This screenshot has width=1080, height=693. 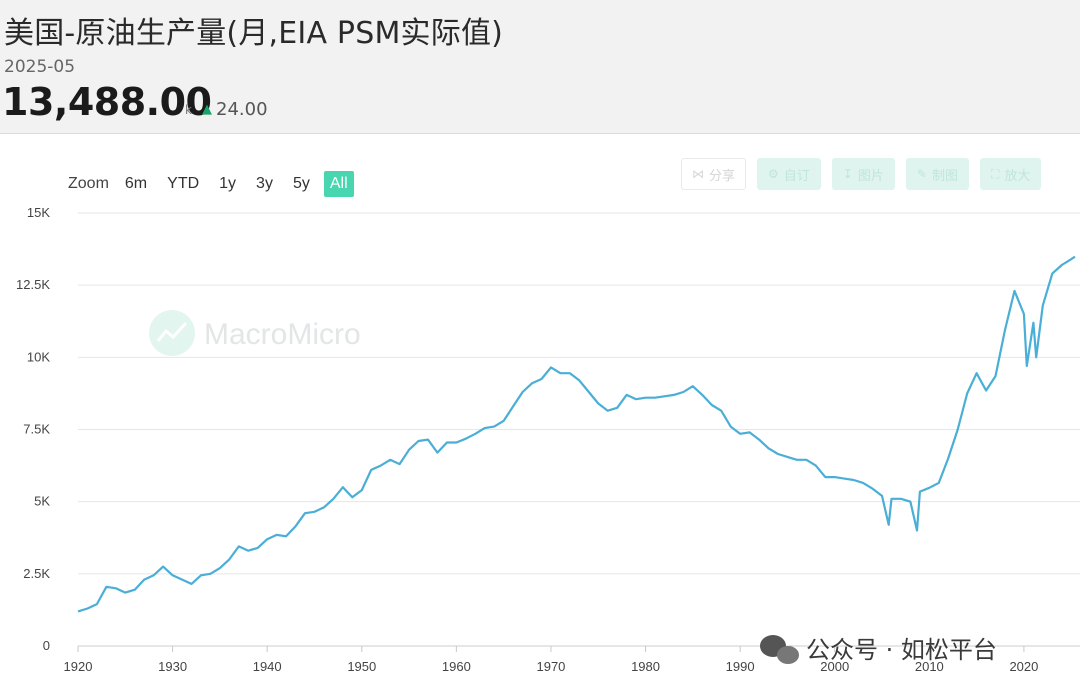 What do you see at coordinates (267, 666) in the screenshot?
I see `x-tick-label: 1940` at bounding box center [267, 666].